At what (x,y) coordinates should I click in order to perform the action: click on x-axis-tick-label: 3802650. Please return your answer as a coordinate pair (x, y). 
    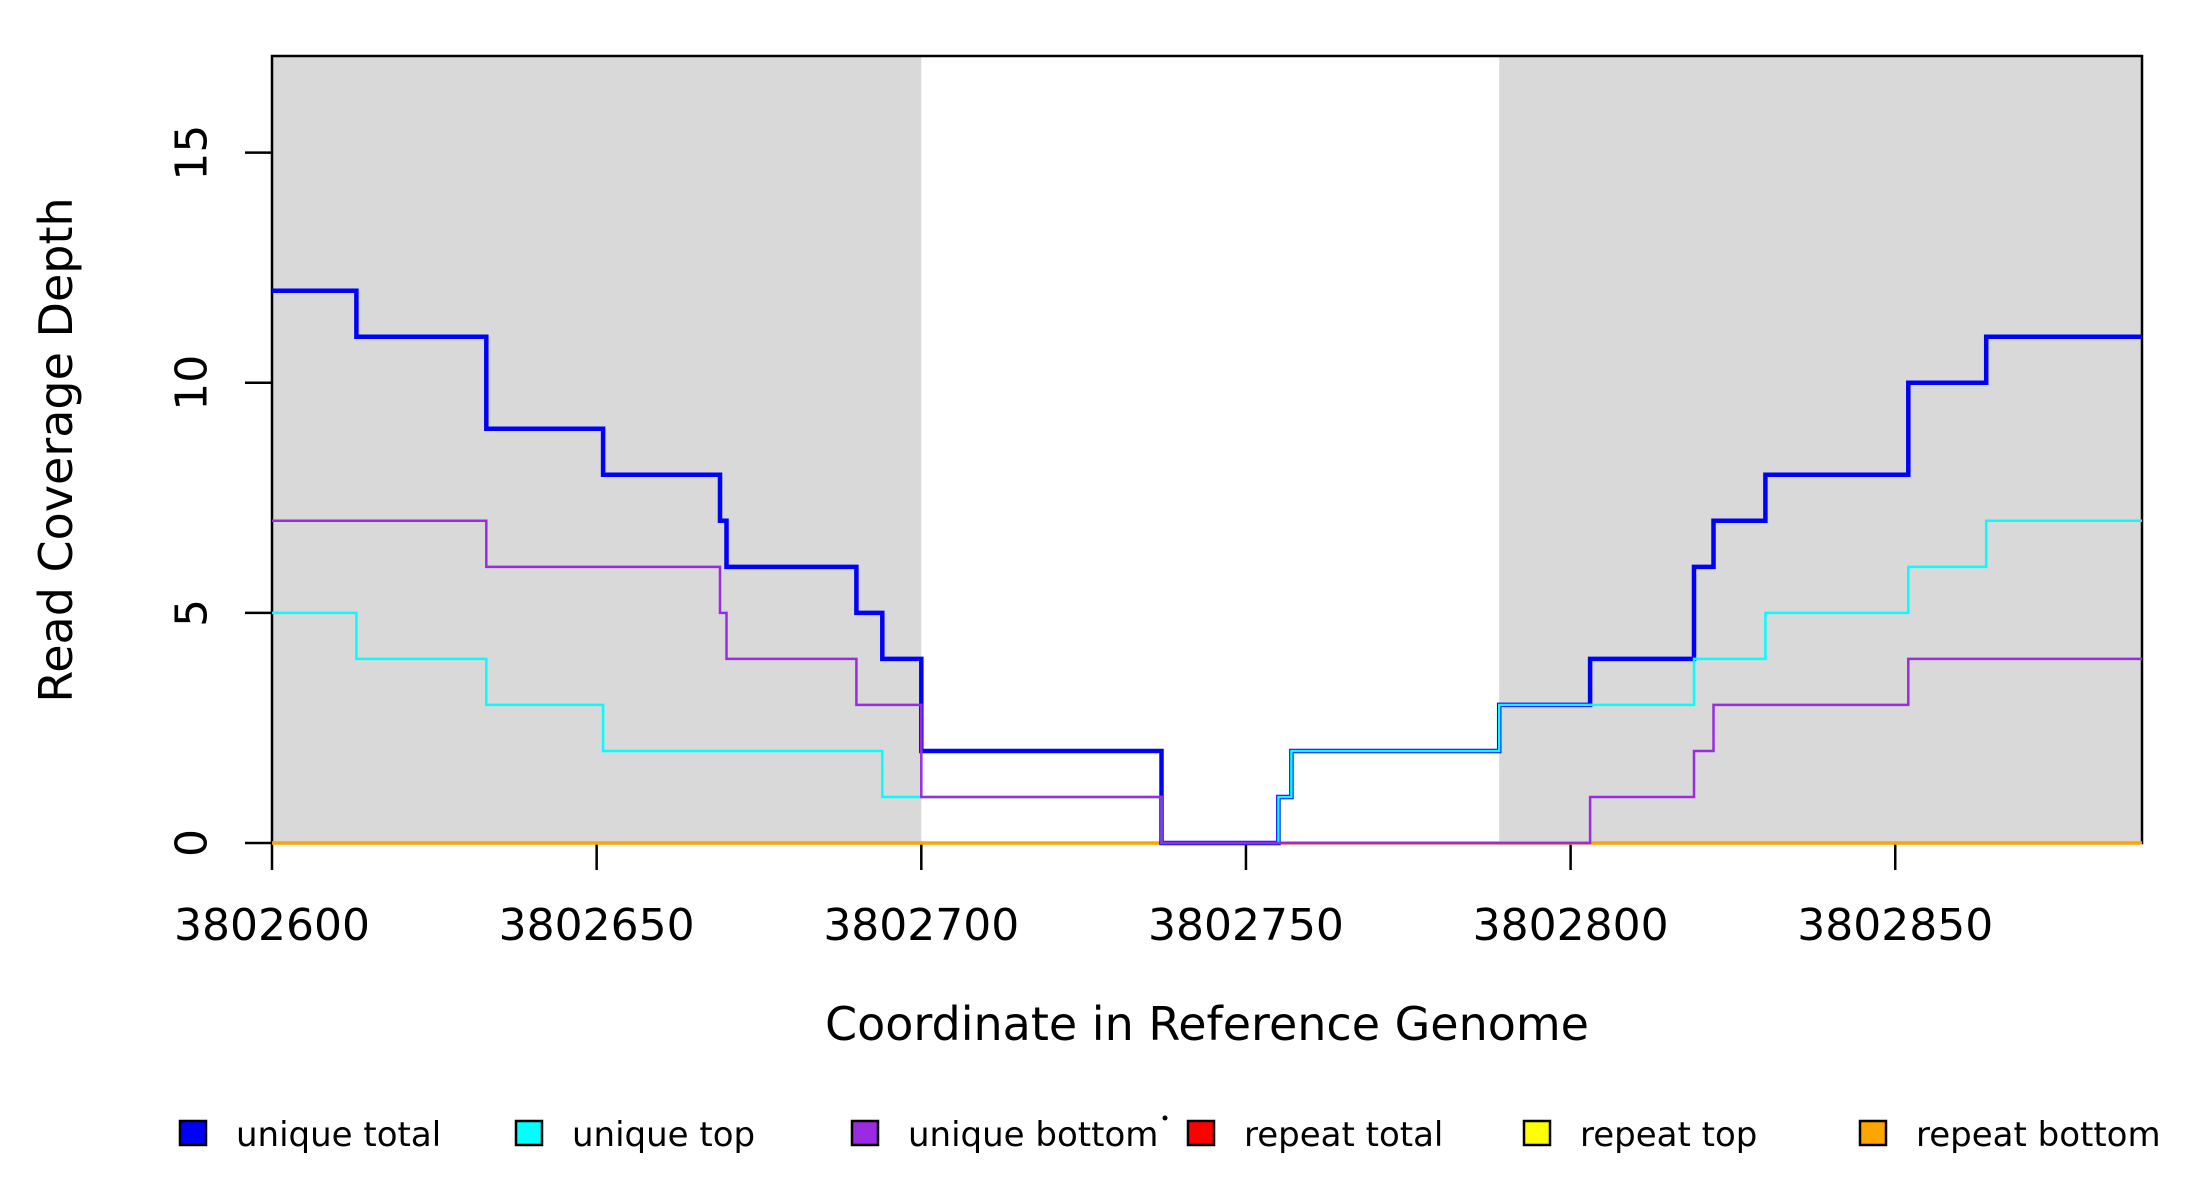
    Looking at the image, I should click on (597, 925).